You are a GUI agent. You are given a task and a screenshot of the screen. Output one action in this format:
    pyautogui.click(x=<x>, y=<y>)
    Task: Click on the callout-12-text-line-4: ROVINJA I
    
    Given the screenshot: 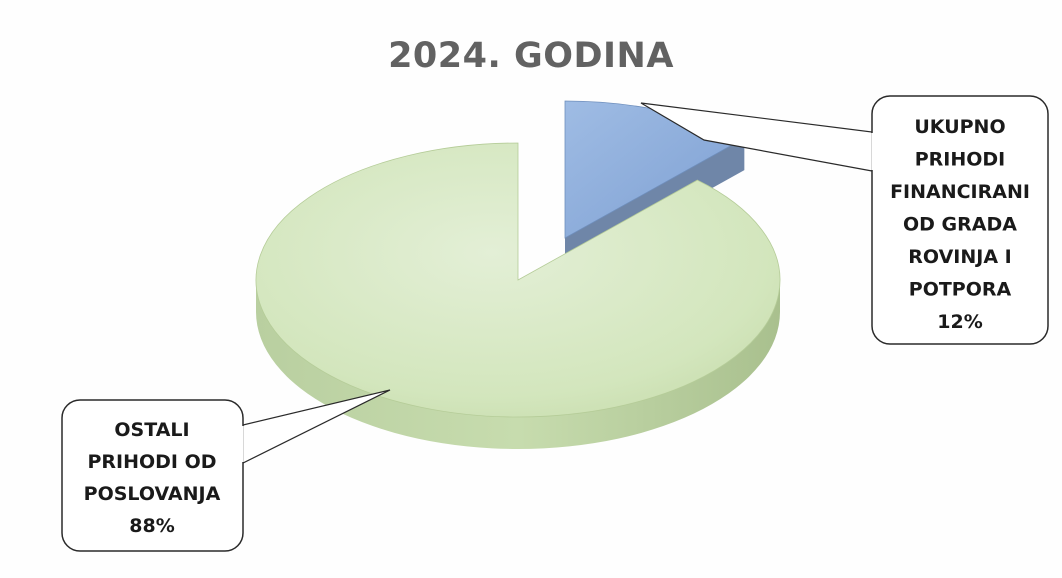 What is the action you would take?
    pyautogui.click(x=959, y=257)
    